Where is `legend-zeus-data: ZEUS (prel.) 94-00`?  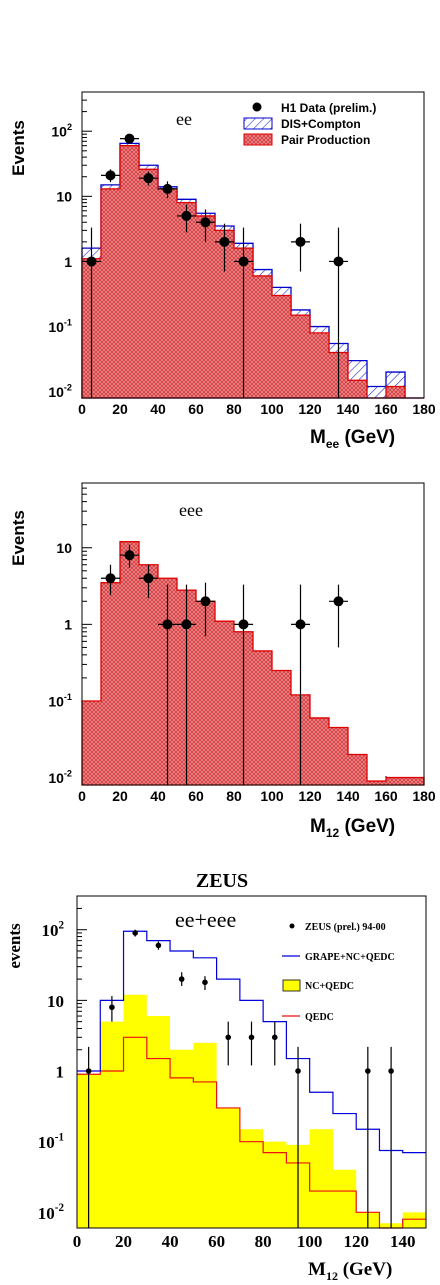
legend-zeus-data: ZEUS (prel.) 94-00 is located at coordinates (345, 927).